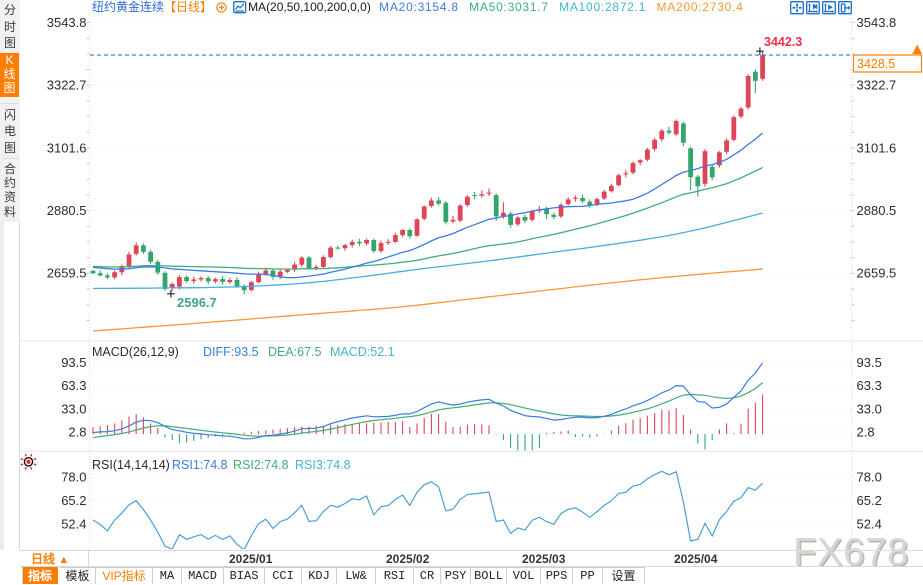 The image size is (923, 585). Describe the element at coordinates (783, 42) in the screenshot. I see `svg-text: 3442.3` at that location.